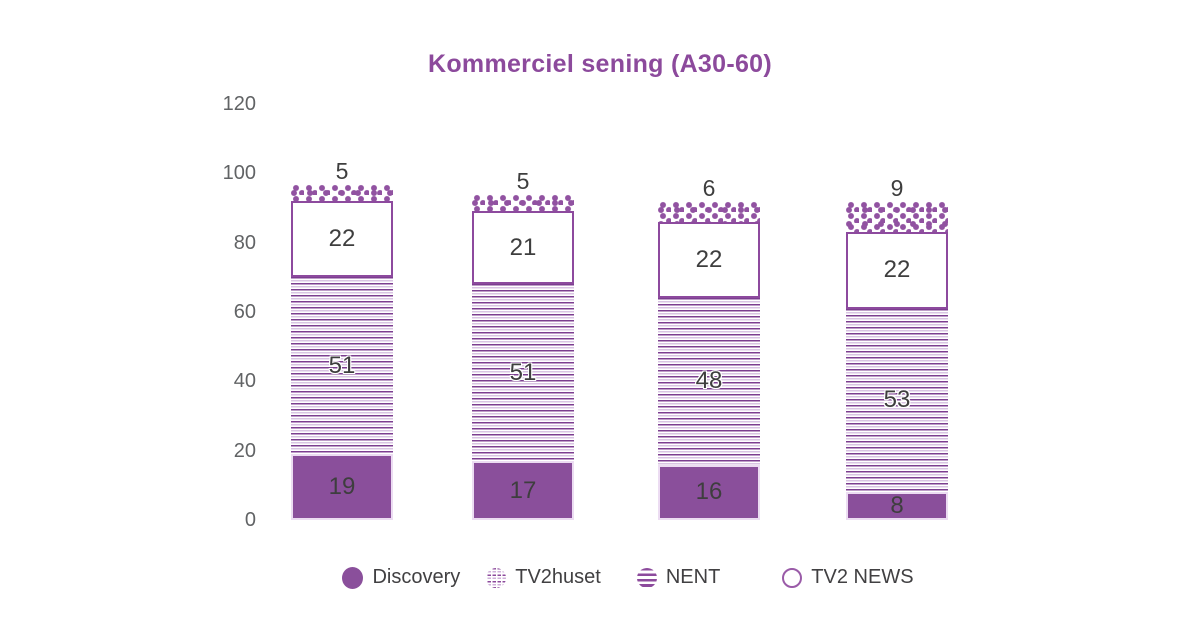 Image resolution: width=1200 pixels, height=628 pixels. I want to click on segment-value-label: 16, so click(709, 492).